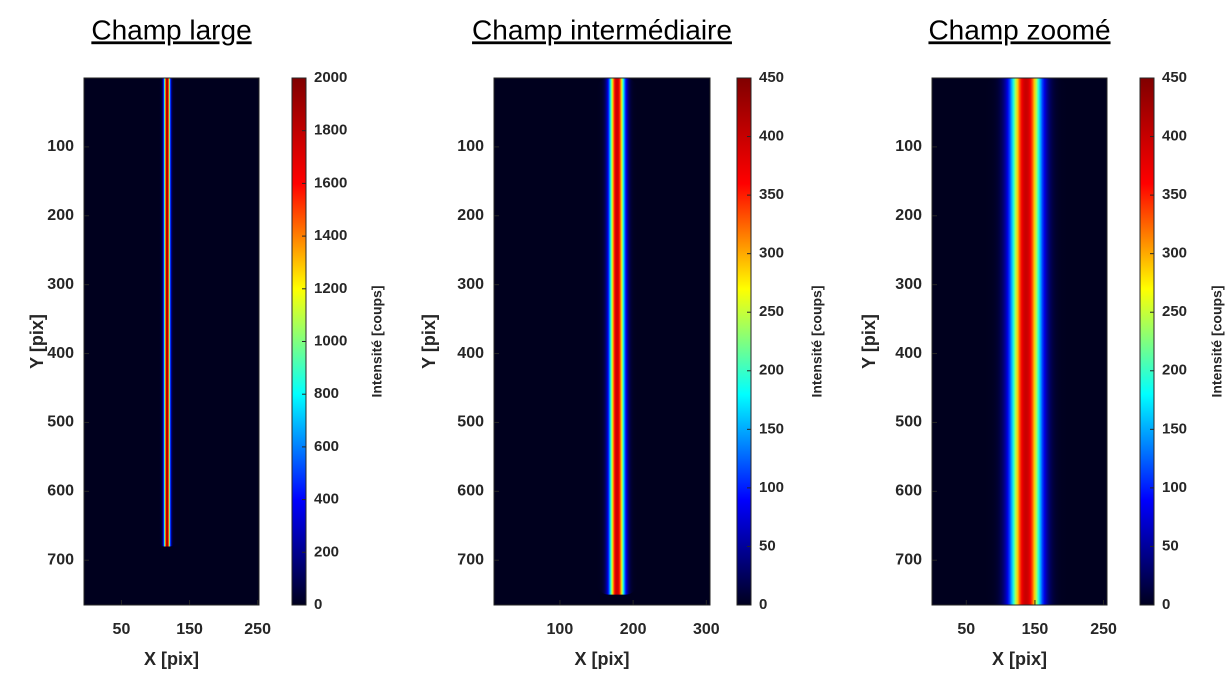 Image resolution: width=1232 pixels, height=673 pixels. Describe the element at coordinates (330, 182) in the screenshot. I see `colorbar-tick-label: 1600` at that location.